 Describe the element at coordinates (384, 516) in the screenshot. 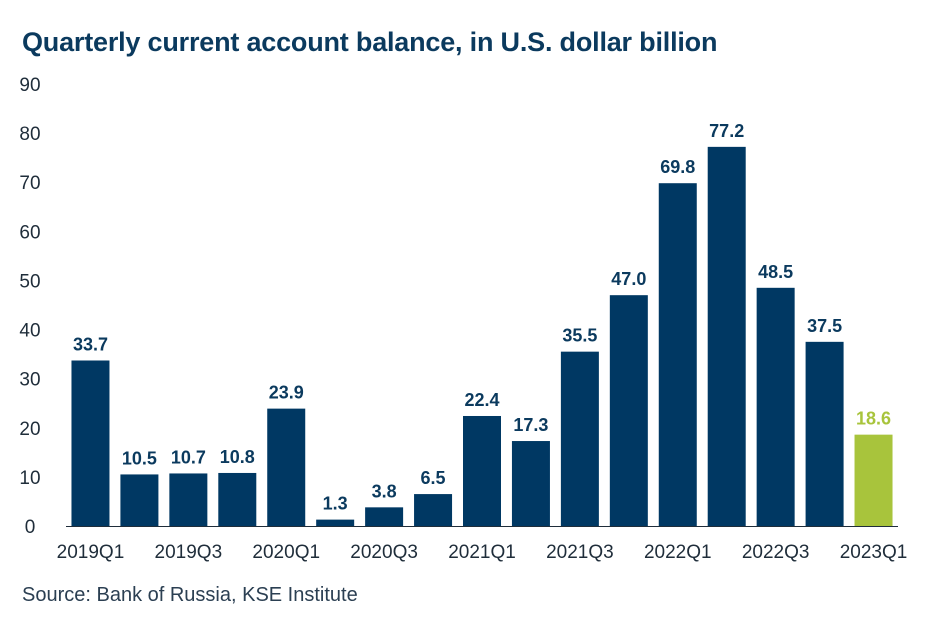

I see `bar-2020q3` at that location.